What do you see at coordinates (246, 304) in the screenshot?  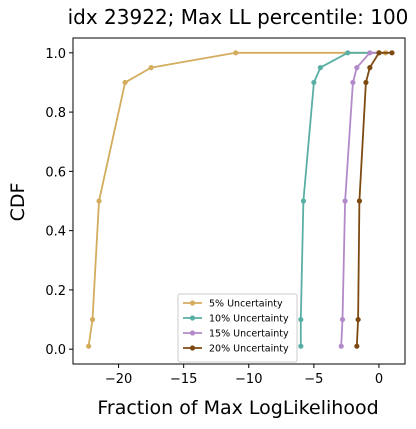 I see `legend-label: 5% Uncertainty` at bounding box center [246, 304].